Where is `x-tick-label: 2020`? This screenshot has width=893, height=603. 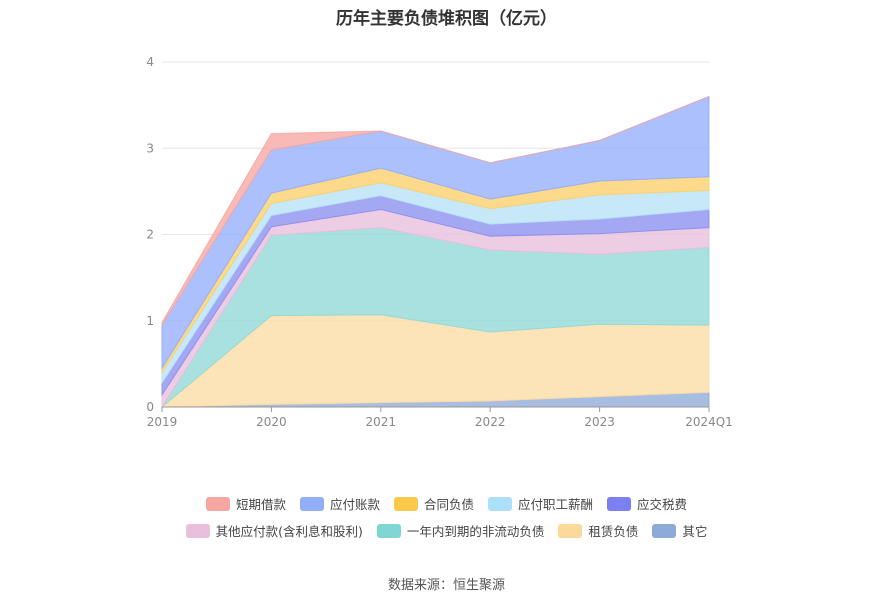 x-tick-label: 2020 is located at coordinates (271, 422).